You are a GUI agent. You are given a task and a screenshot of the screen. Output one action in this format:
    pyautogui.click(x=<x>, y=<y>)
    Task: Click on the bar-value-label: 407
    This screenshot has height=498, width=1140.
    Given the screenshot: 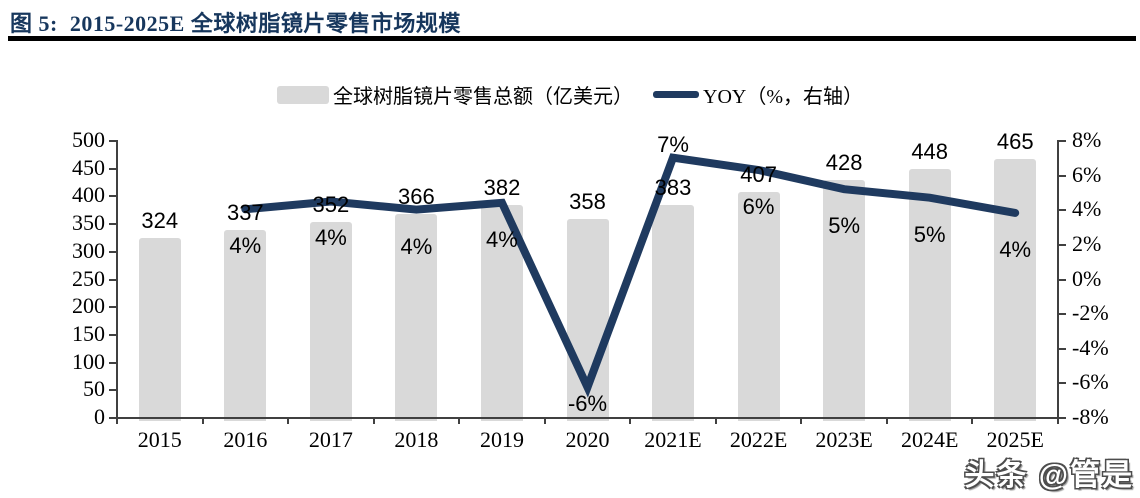 What is the action you would take?
    pyautogui.click(x=758, y=174)
    